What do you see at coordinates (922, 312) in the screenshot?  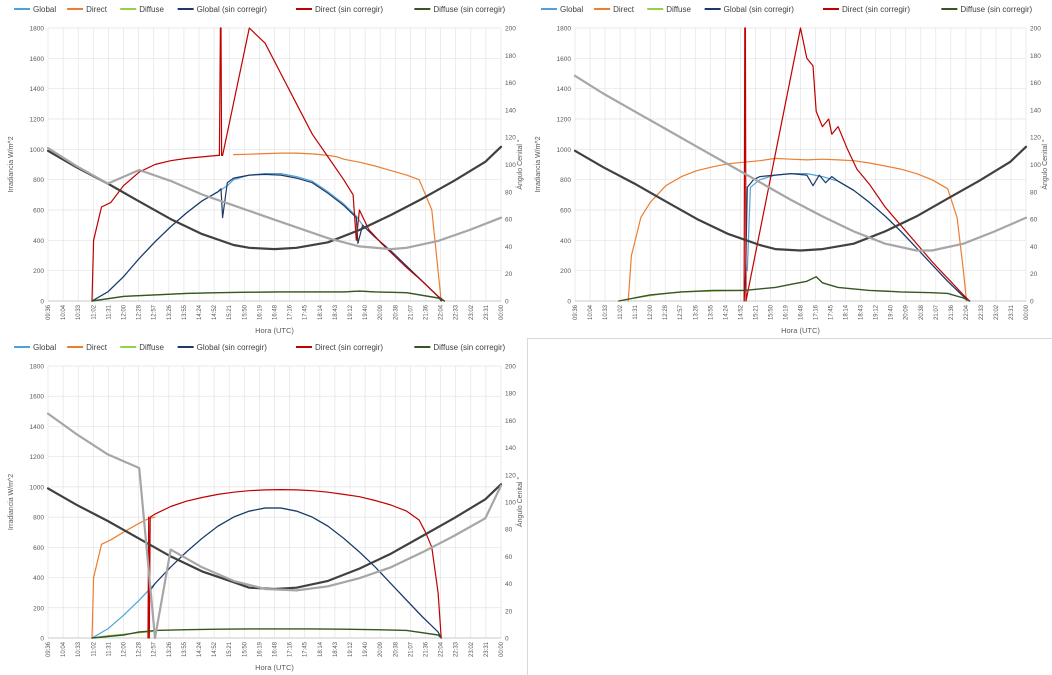 I see `x-tick-label: 20:38` at bounding box center [922, 312].